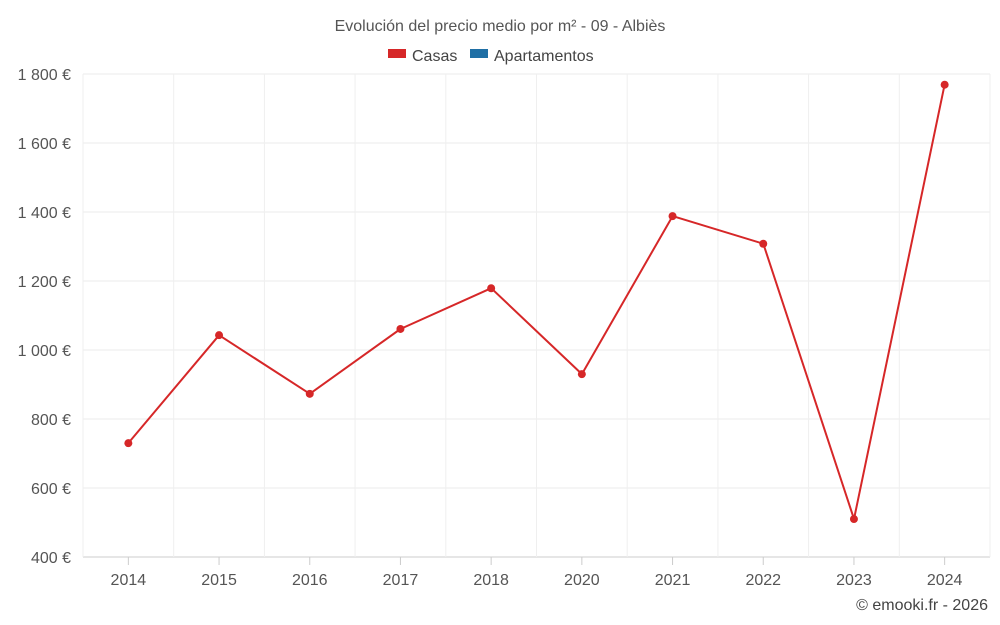  Describe the element at coordinates (44, 282) in the screenshot. I see `y-tick-label: 1 200 €` at that location.